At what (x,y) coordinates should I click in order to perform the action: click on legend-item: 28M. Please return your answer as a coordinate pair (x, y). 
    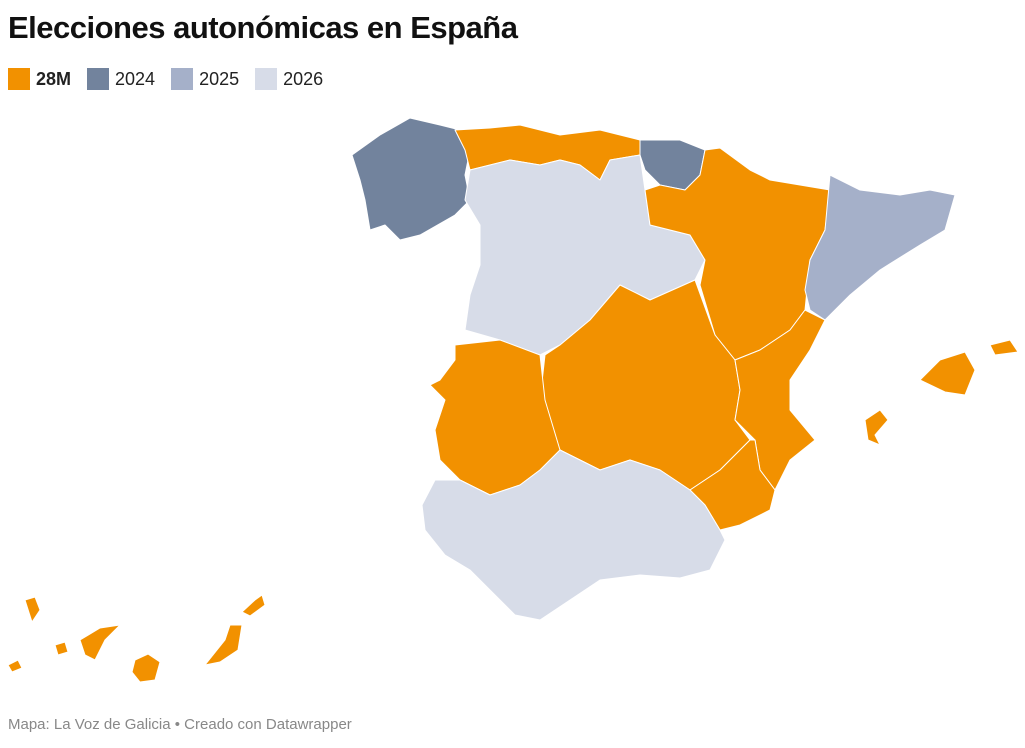
    Looking at the image, I should click on (39, 79).